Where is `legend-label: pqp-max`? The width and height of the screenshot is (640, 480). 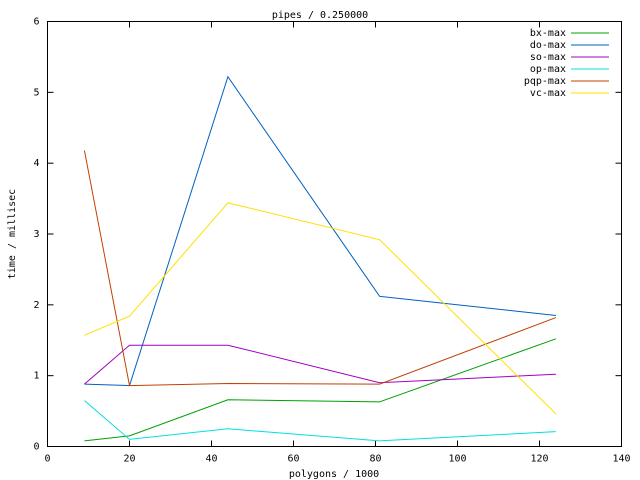 legend-label: pqp-max is located at coordinates (545, 81).